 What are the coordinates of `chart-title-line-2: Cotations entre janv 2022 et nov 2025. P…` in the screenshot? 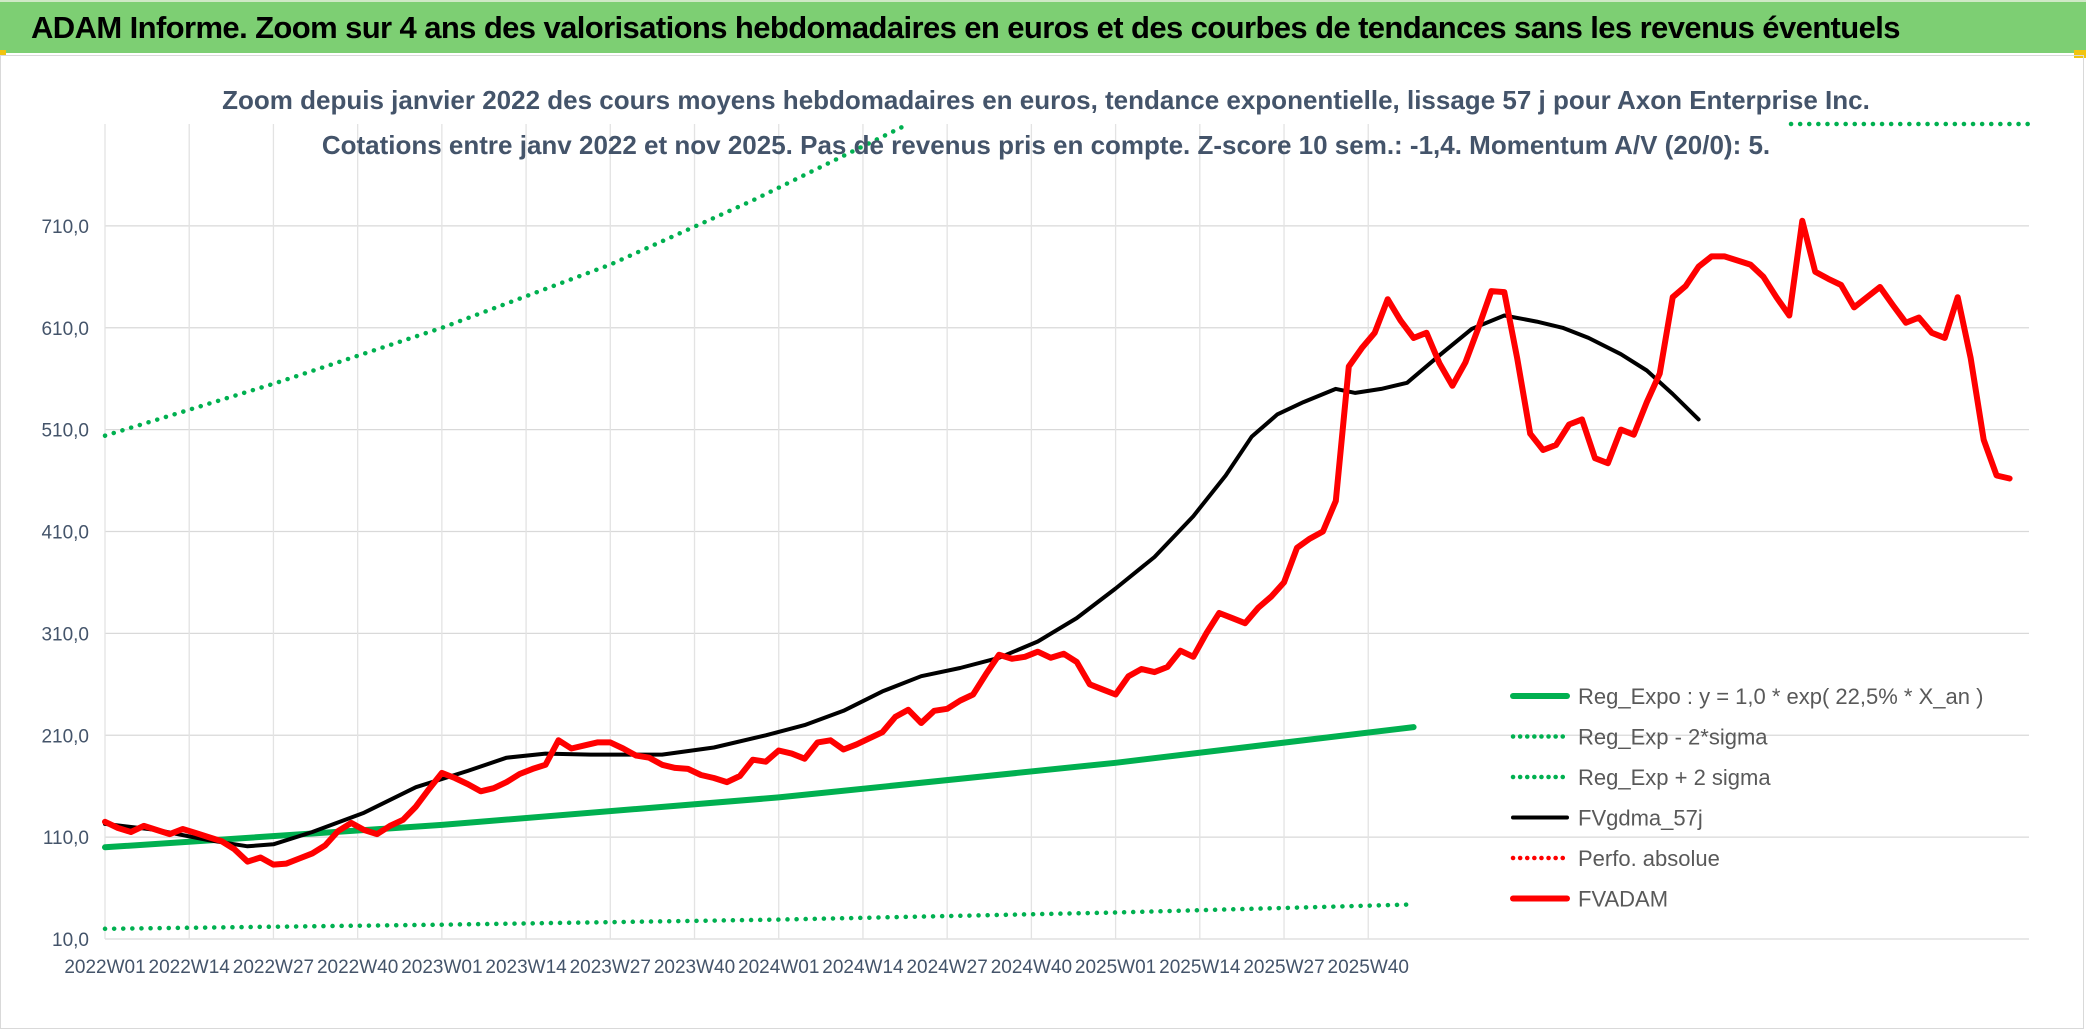 It's located at (1046, 145).